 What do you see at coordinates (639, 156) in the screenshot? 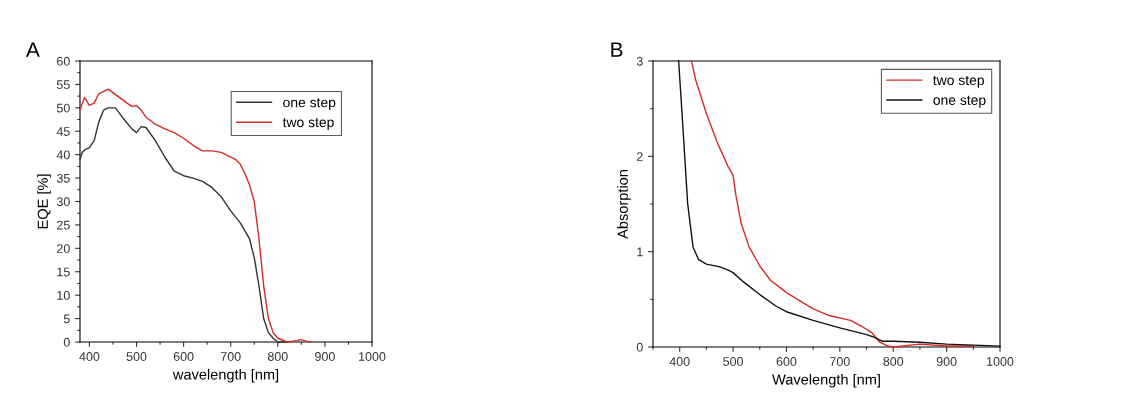
I see `y-tick-label: 2` at bounding box center [639, 156].